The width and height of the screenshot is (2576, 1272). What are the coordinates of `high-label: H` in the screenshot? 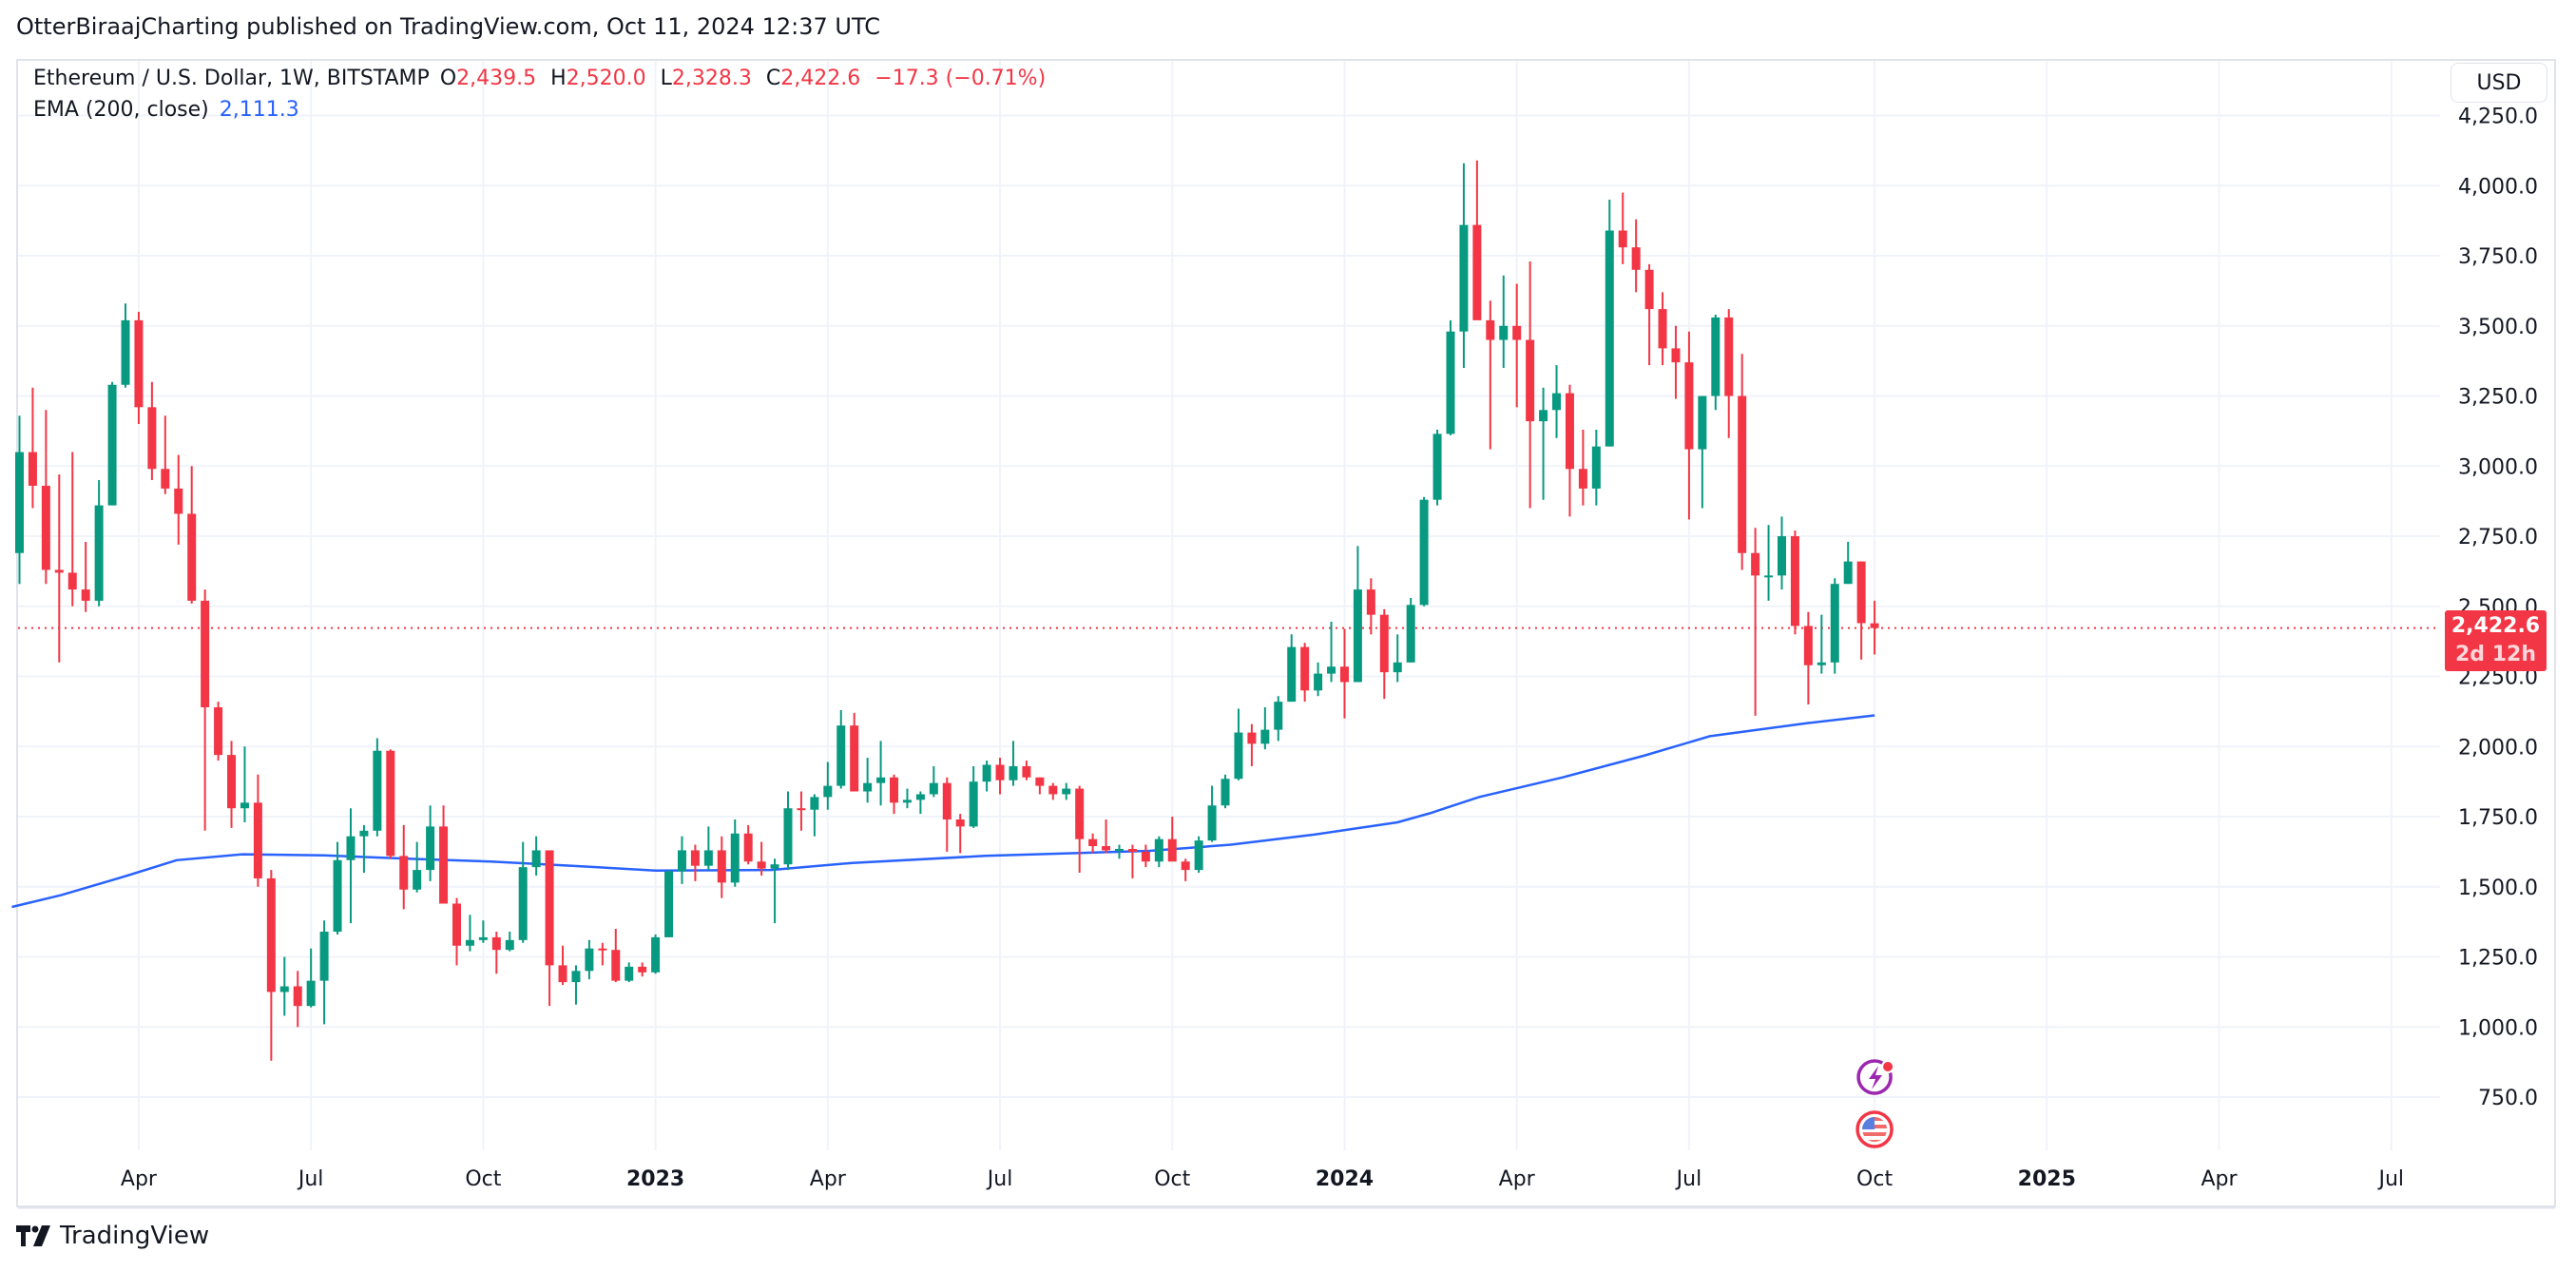 It's located at (558, 78).